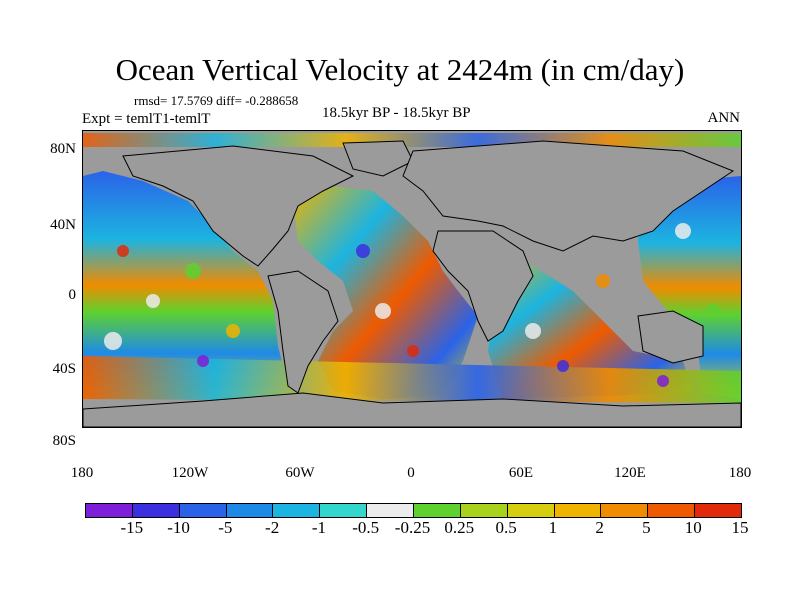 This screenshot has width=800, height=600. Describe the element at coordinates (459, 527) in the screenshot. I see `colorbar-label: 0.25` at that location.